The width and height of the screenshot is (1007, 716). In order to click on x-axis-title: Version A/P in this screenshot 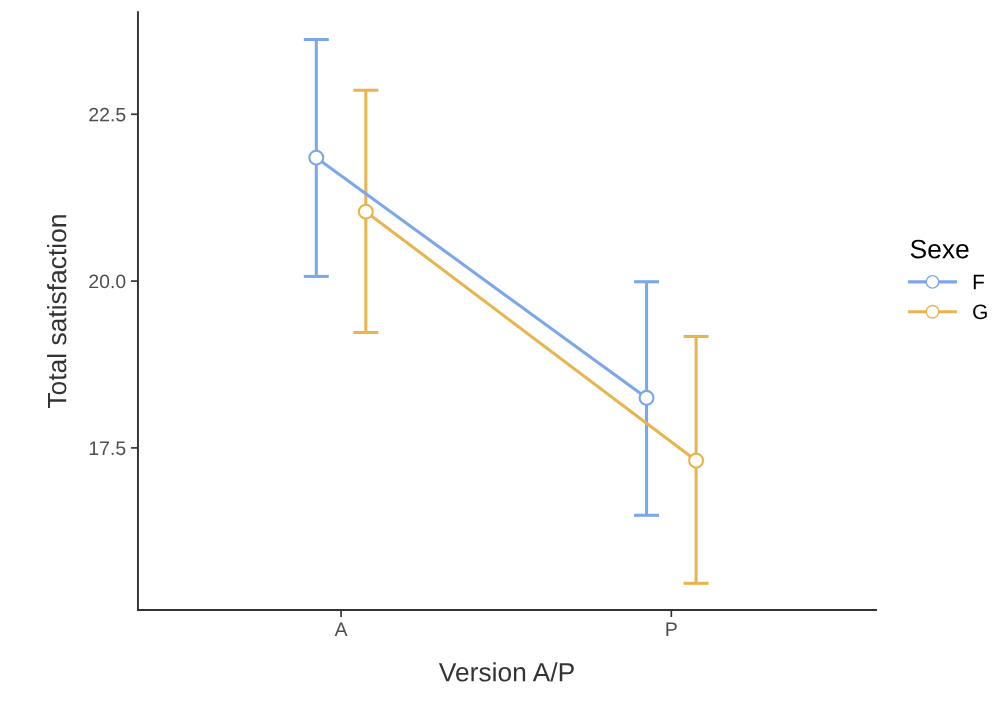, I will do `click(506, 672)`.